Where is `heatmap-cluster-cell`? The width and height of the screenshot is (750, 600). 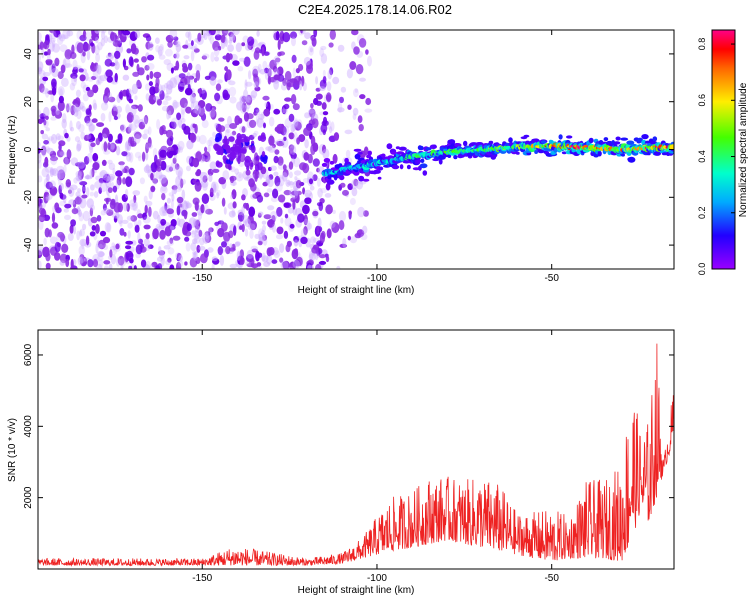 heatmap-cluster-cell is located at coordinates (228, 150).